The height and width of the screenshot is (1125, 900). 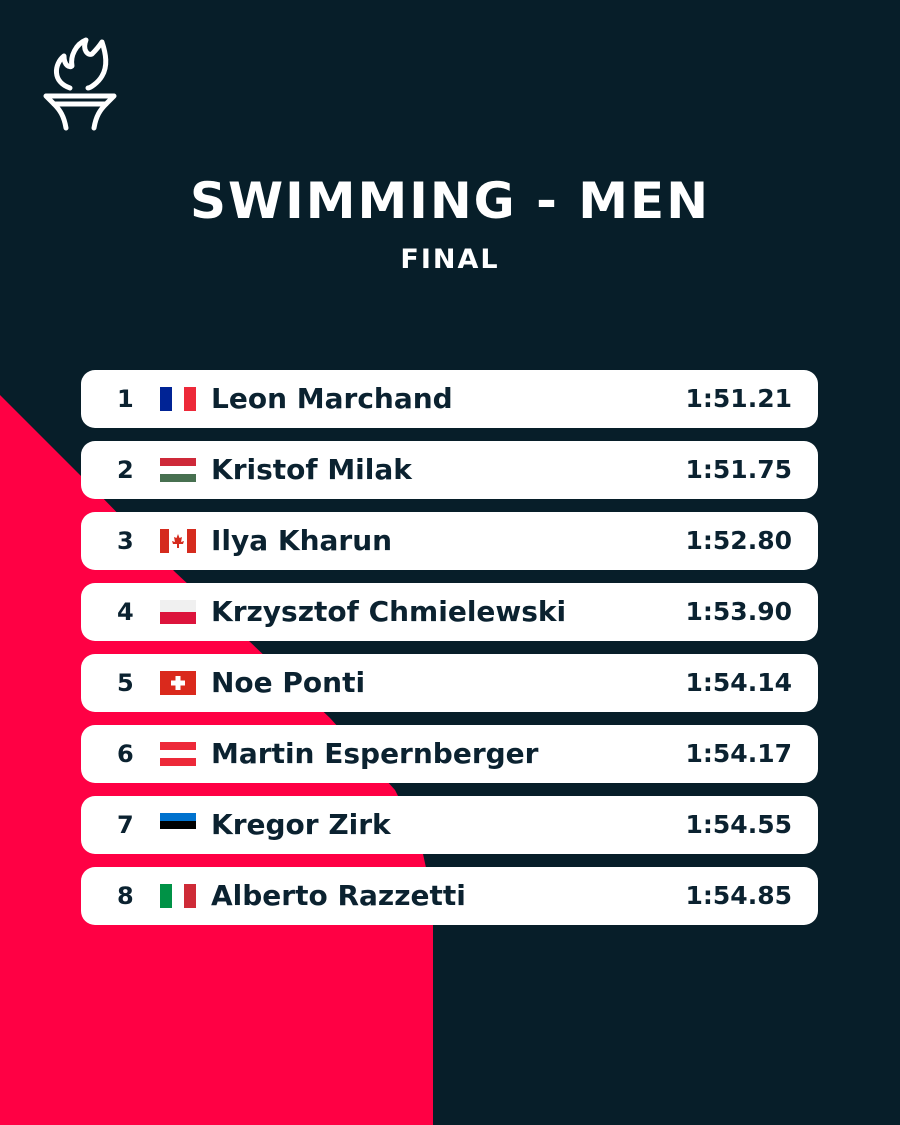 What do you see at coordinates (125, 896) in the screenshot?
I see `rank-number: 8` at bounding box center [125, 896].